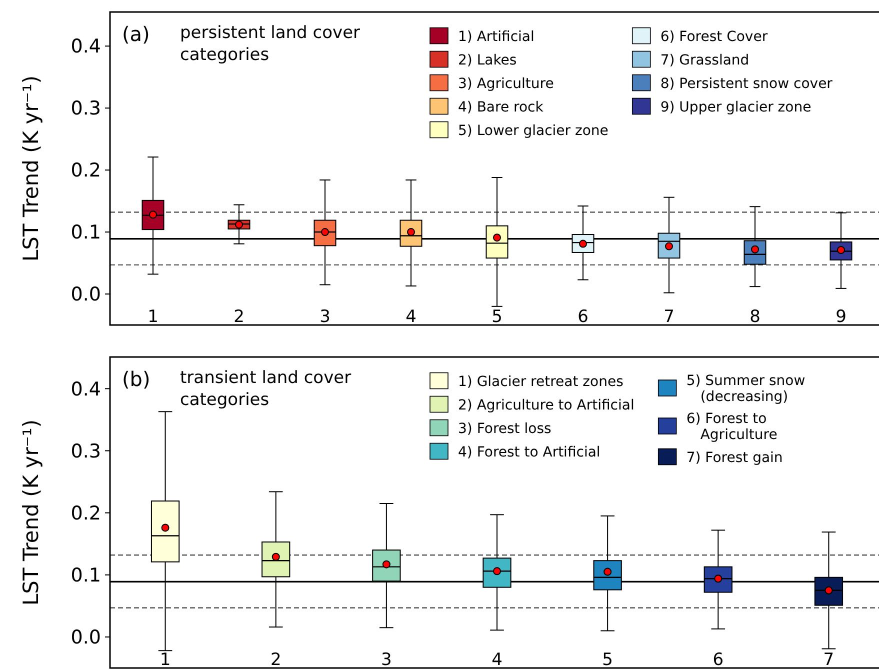  What do you see at coordinates (487, 60) in the screenshot?
I see `legend-label: 2) Lakes` at bounding box center [487, 60].